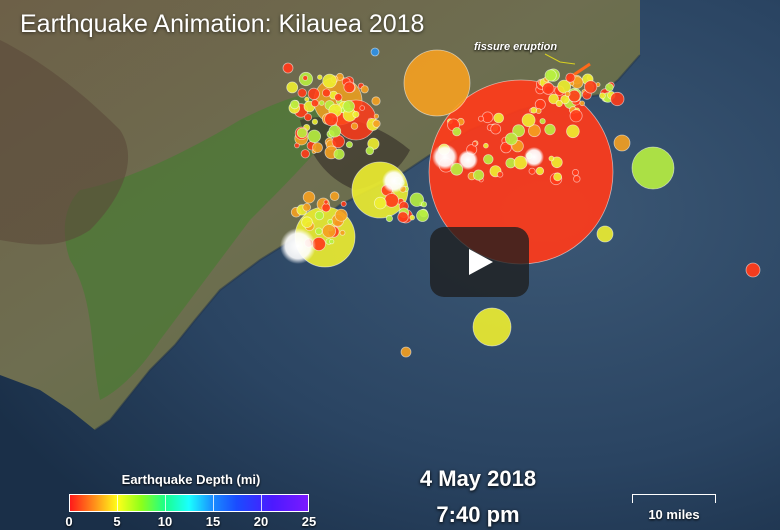 This screenshot has height=530, width=780. What do you see at coordinates (191, 479) in the screenshot?
I see `legend-title: Earthquake Depth (mi)` at bounding box center [191, 479].